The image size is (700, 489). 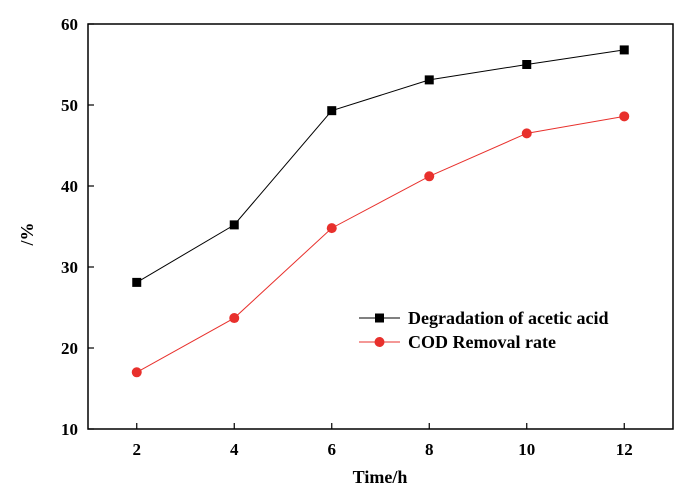 What do you see at coordinates (380, 477) in the screenshot?
I see `x-axis-title: Time/h` at bounding box center [380, 477].